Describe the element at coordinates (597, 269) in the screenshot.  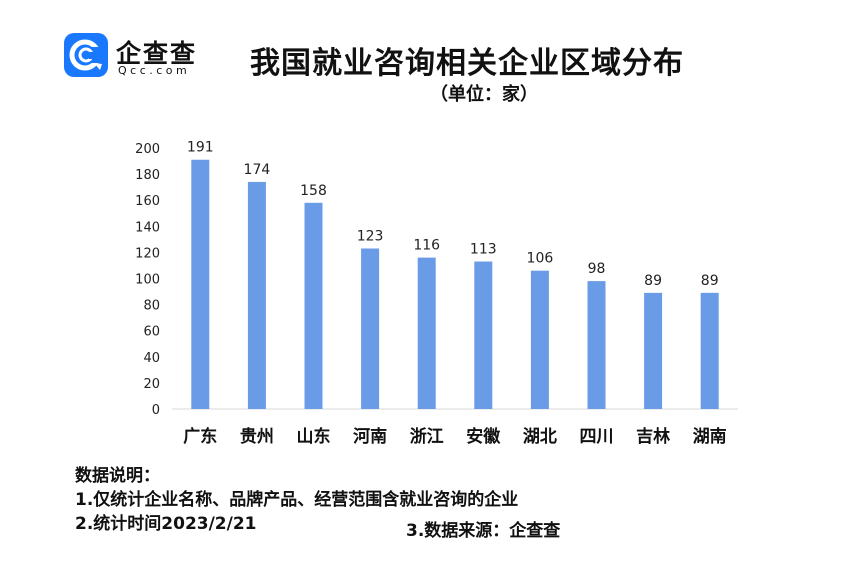
I see `data-label: 98` at that location.